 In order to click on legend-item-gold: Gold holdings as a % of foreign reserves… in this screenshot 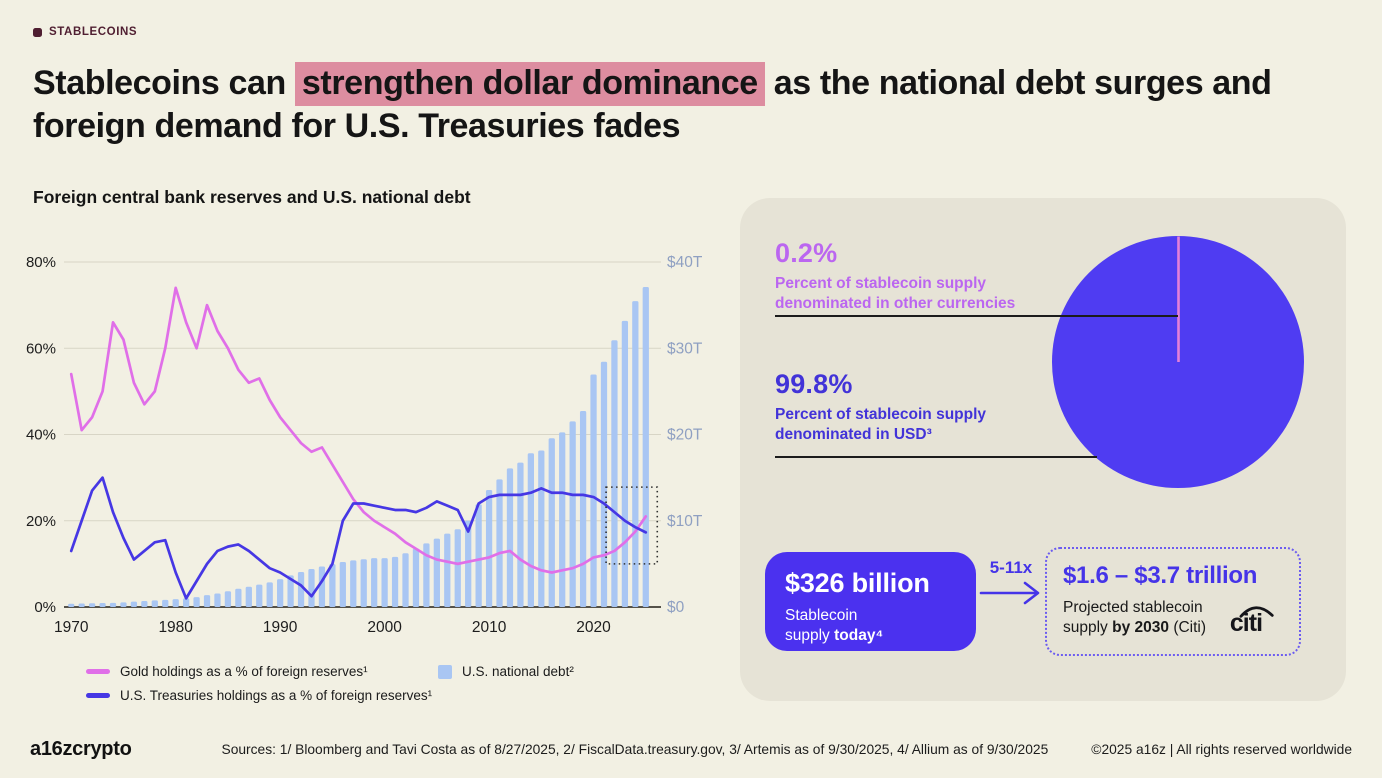, I will do `click(262, 671)`.